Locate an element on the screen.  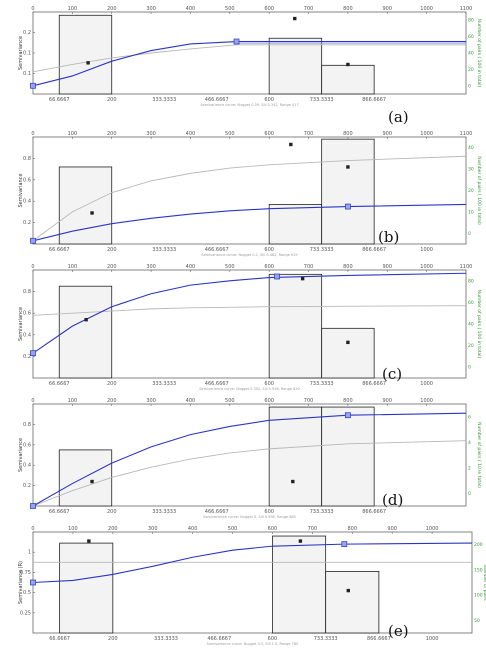
left-tick-label: 0.25 is located at coordinates (25, 613).